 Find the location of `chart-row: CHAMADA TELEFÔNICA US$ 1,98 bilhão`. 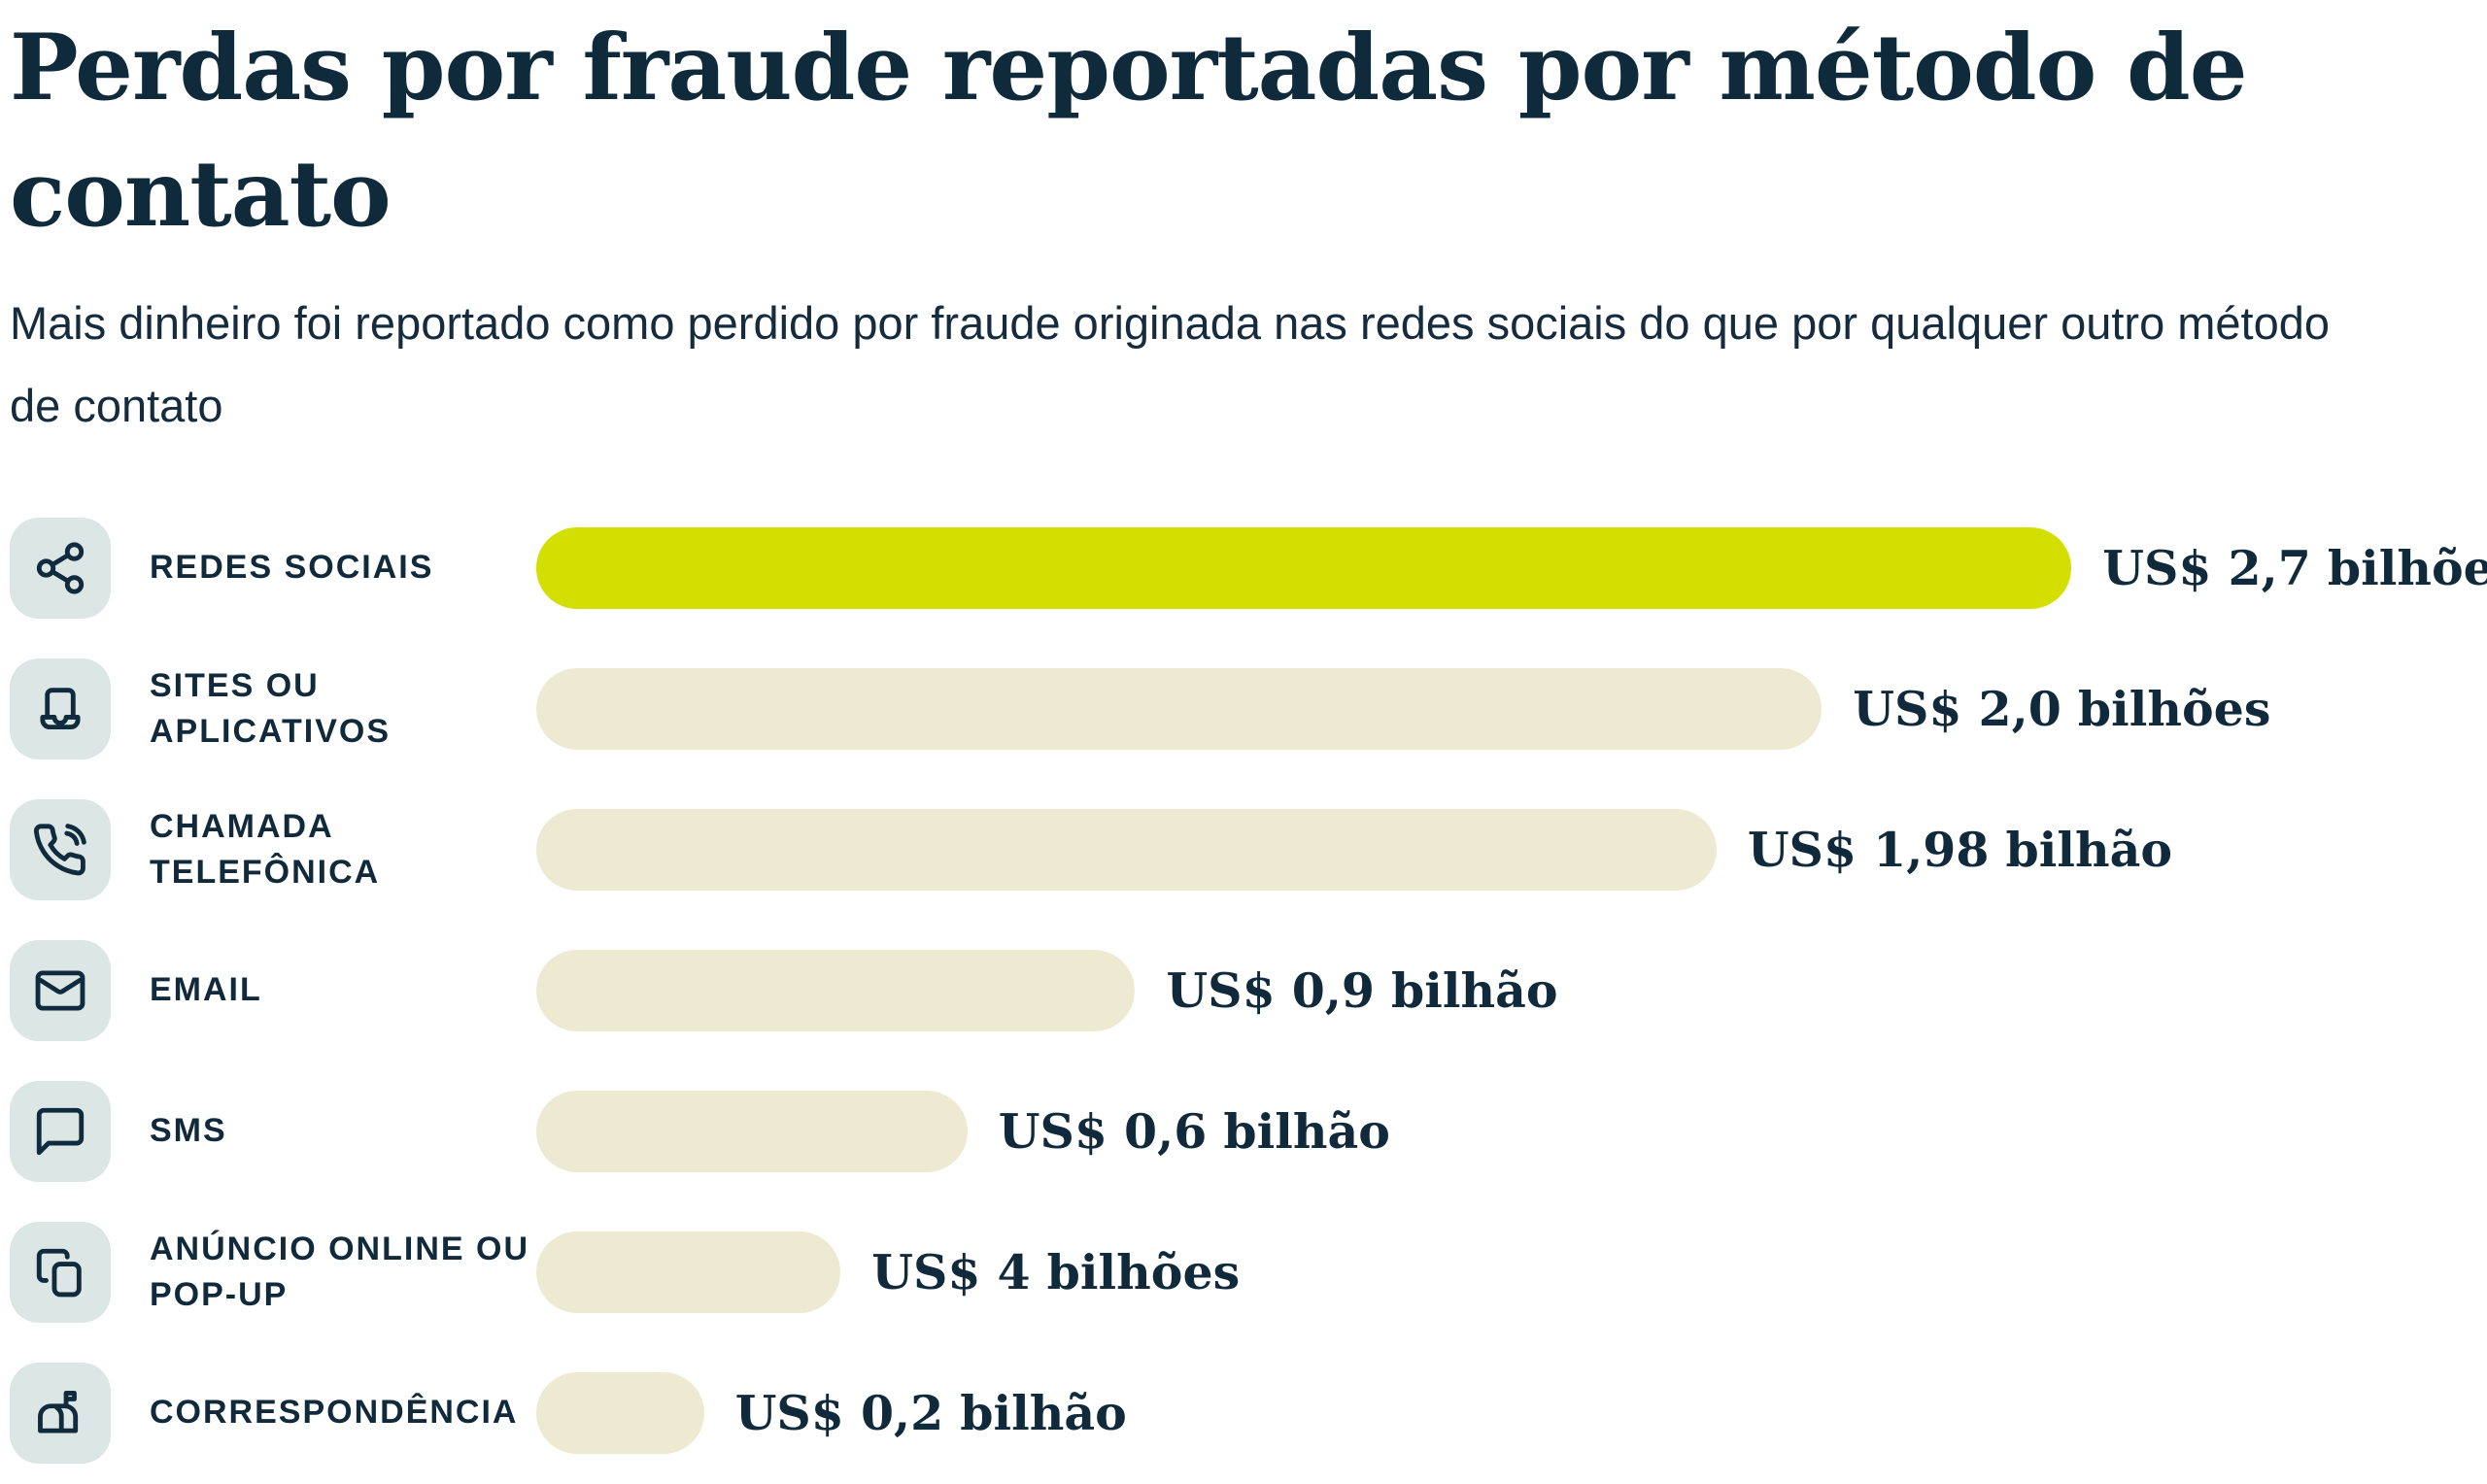

chart-row: CHAMADA TELEFÔNICA US$ 1,98 bilhão is located at coordinates (1248, 851).